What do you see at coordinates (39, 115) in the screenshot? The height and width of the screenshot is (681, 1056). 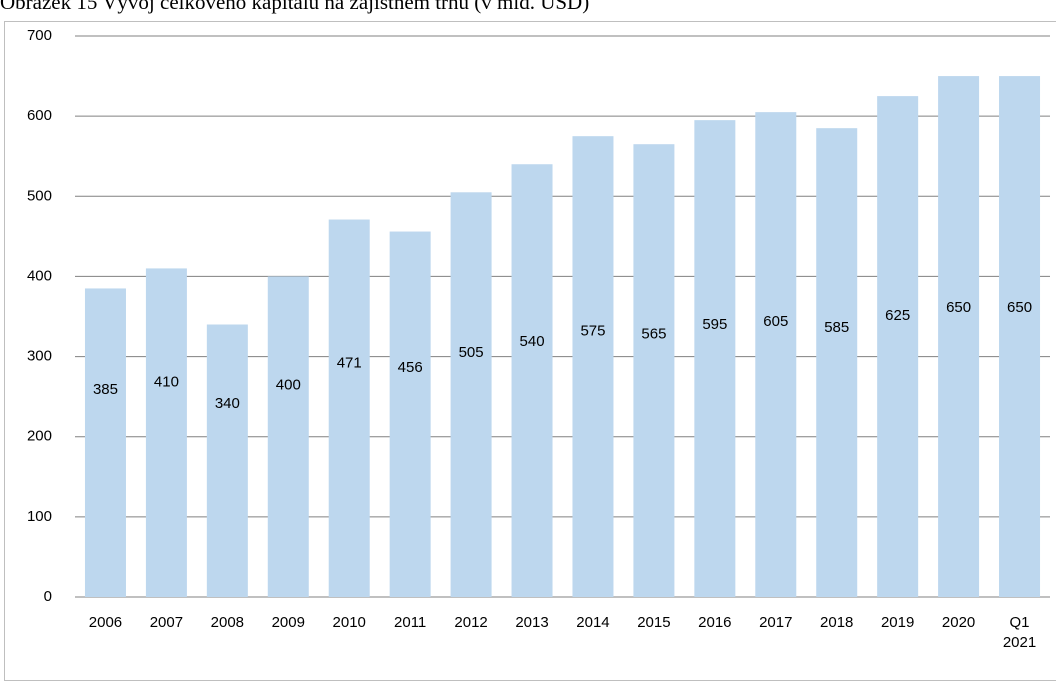 I see `y-tick-label: 600` at bounding box center [39, 115].